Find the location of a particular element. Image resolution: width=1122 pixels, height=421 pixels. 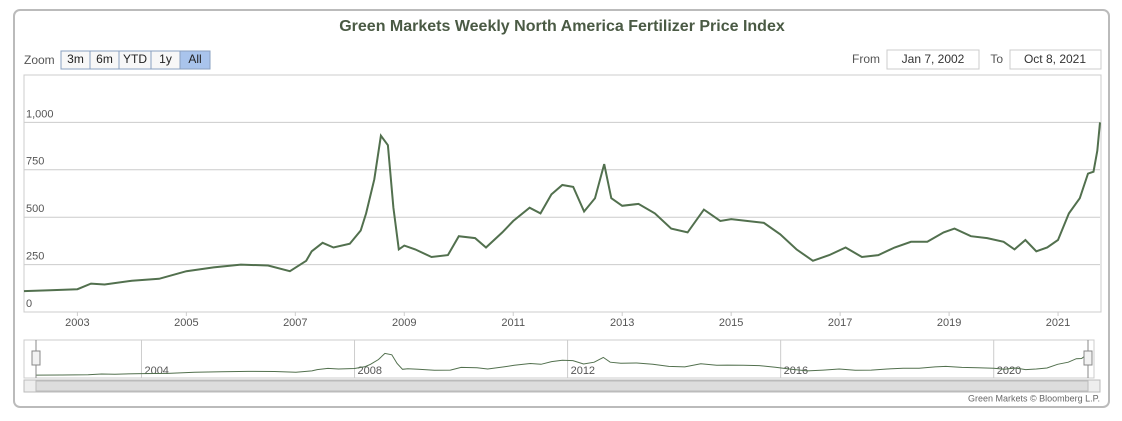

x-tick-label: 2009 is located at coordinates (404, 323).